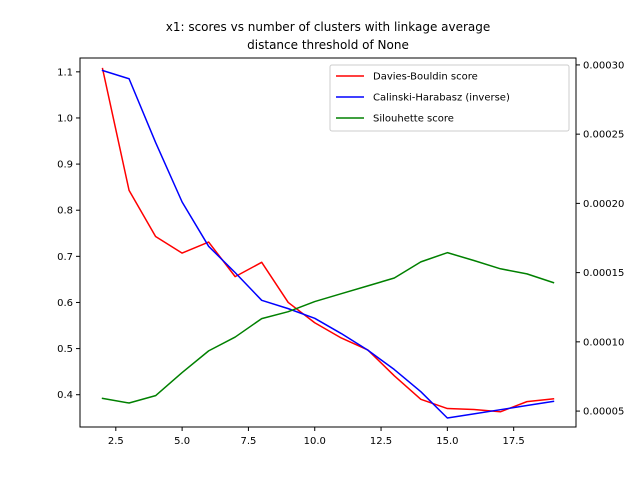 The image size is (640, 480). What do you see at coordinates (603, 65) in the screenshot?
I see `y-right-tick-label: 0.00030` at bounding box center [603, 65].